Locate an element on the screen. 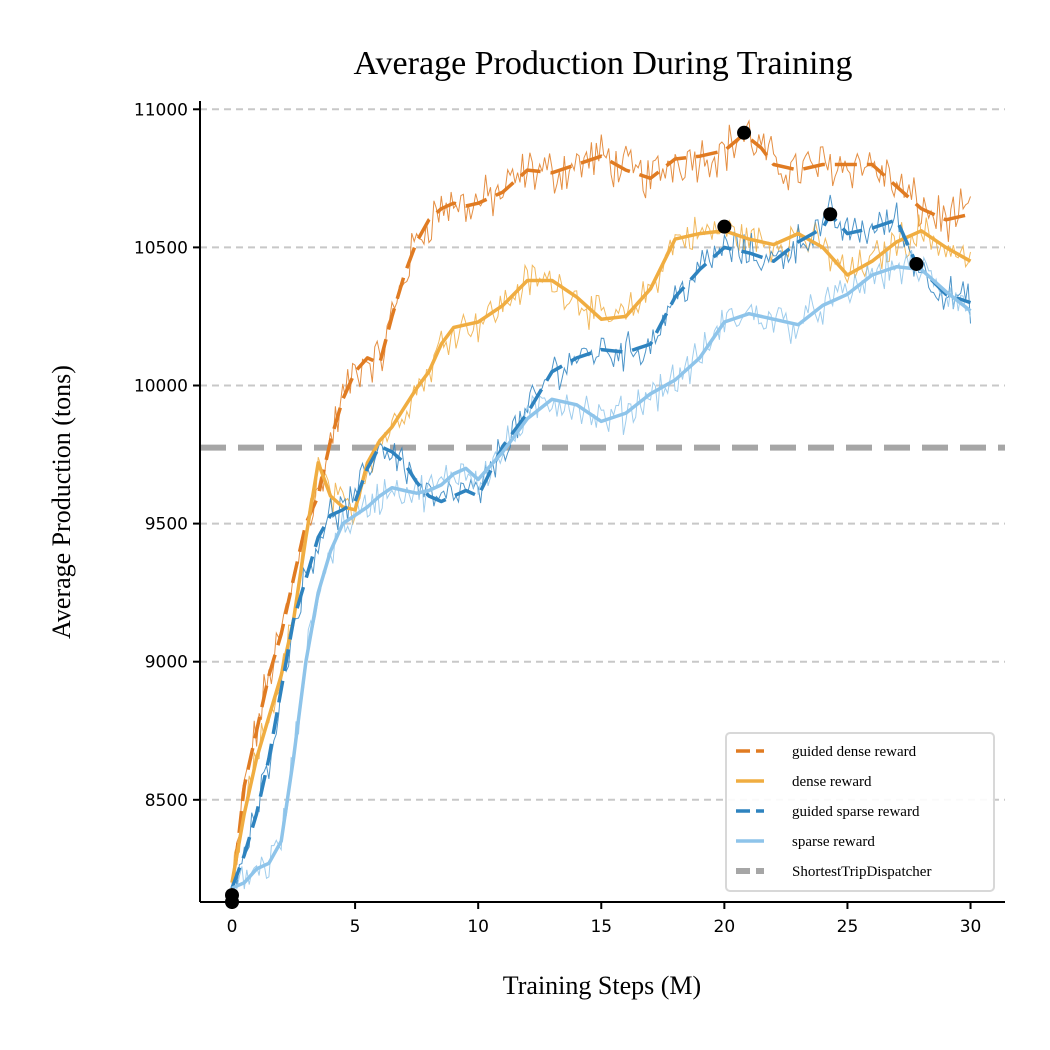 The height and width of the screenshot is (1050, 1050). y-tick-label: 9000 is located at coordinates (166, 663).